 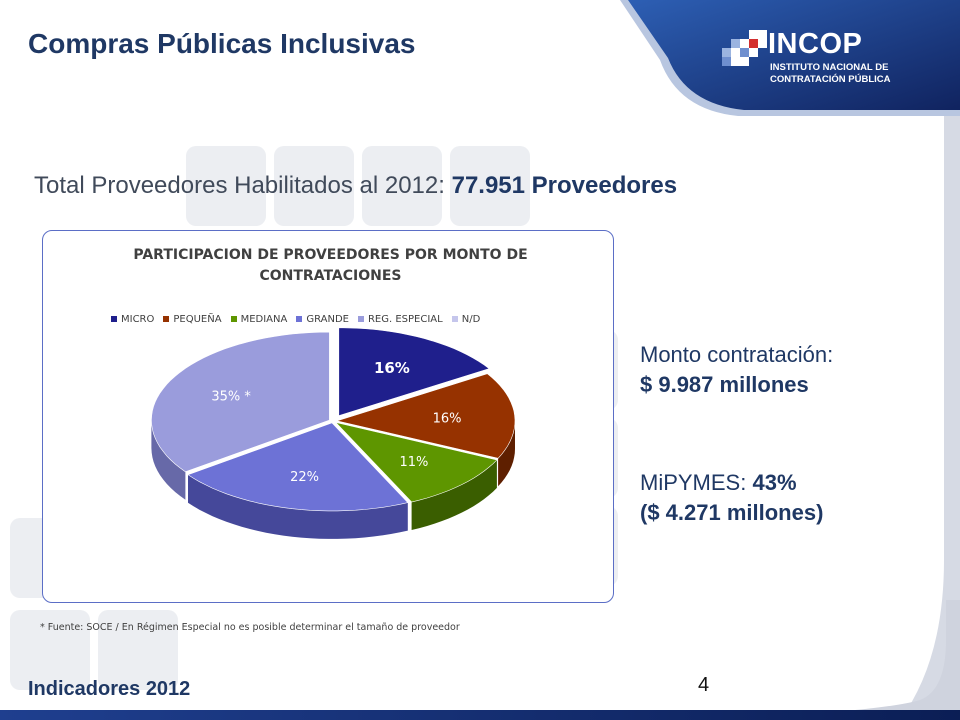 What do you see at coordinates (506, 453) in the screenshot?
I see `pie-side-peque-a` at bounding box center [506, 453].